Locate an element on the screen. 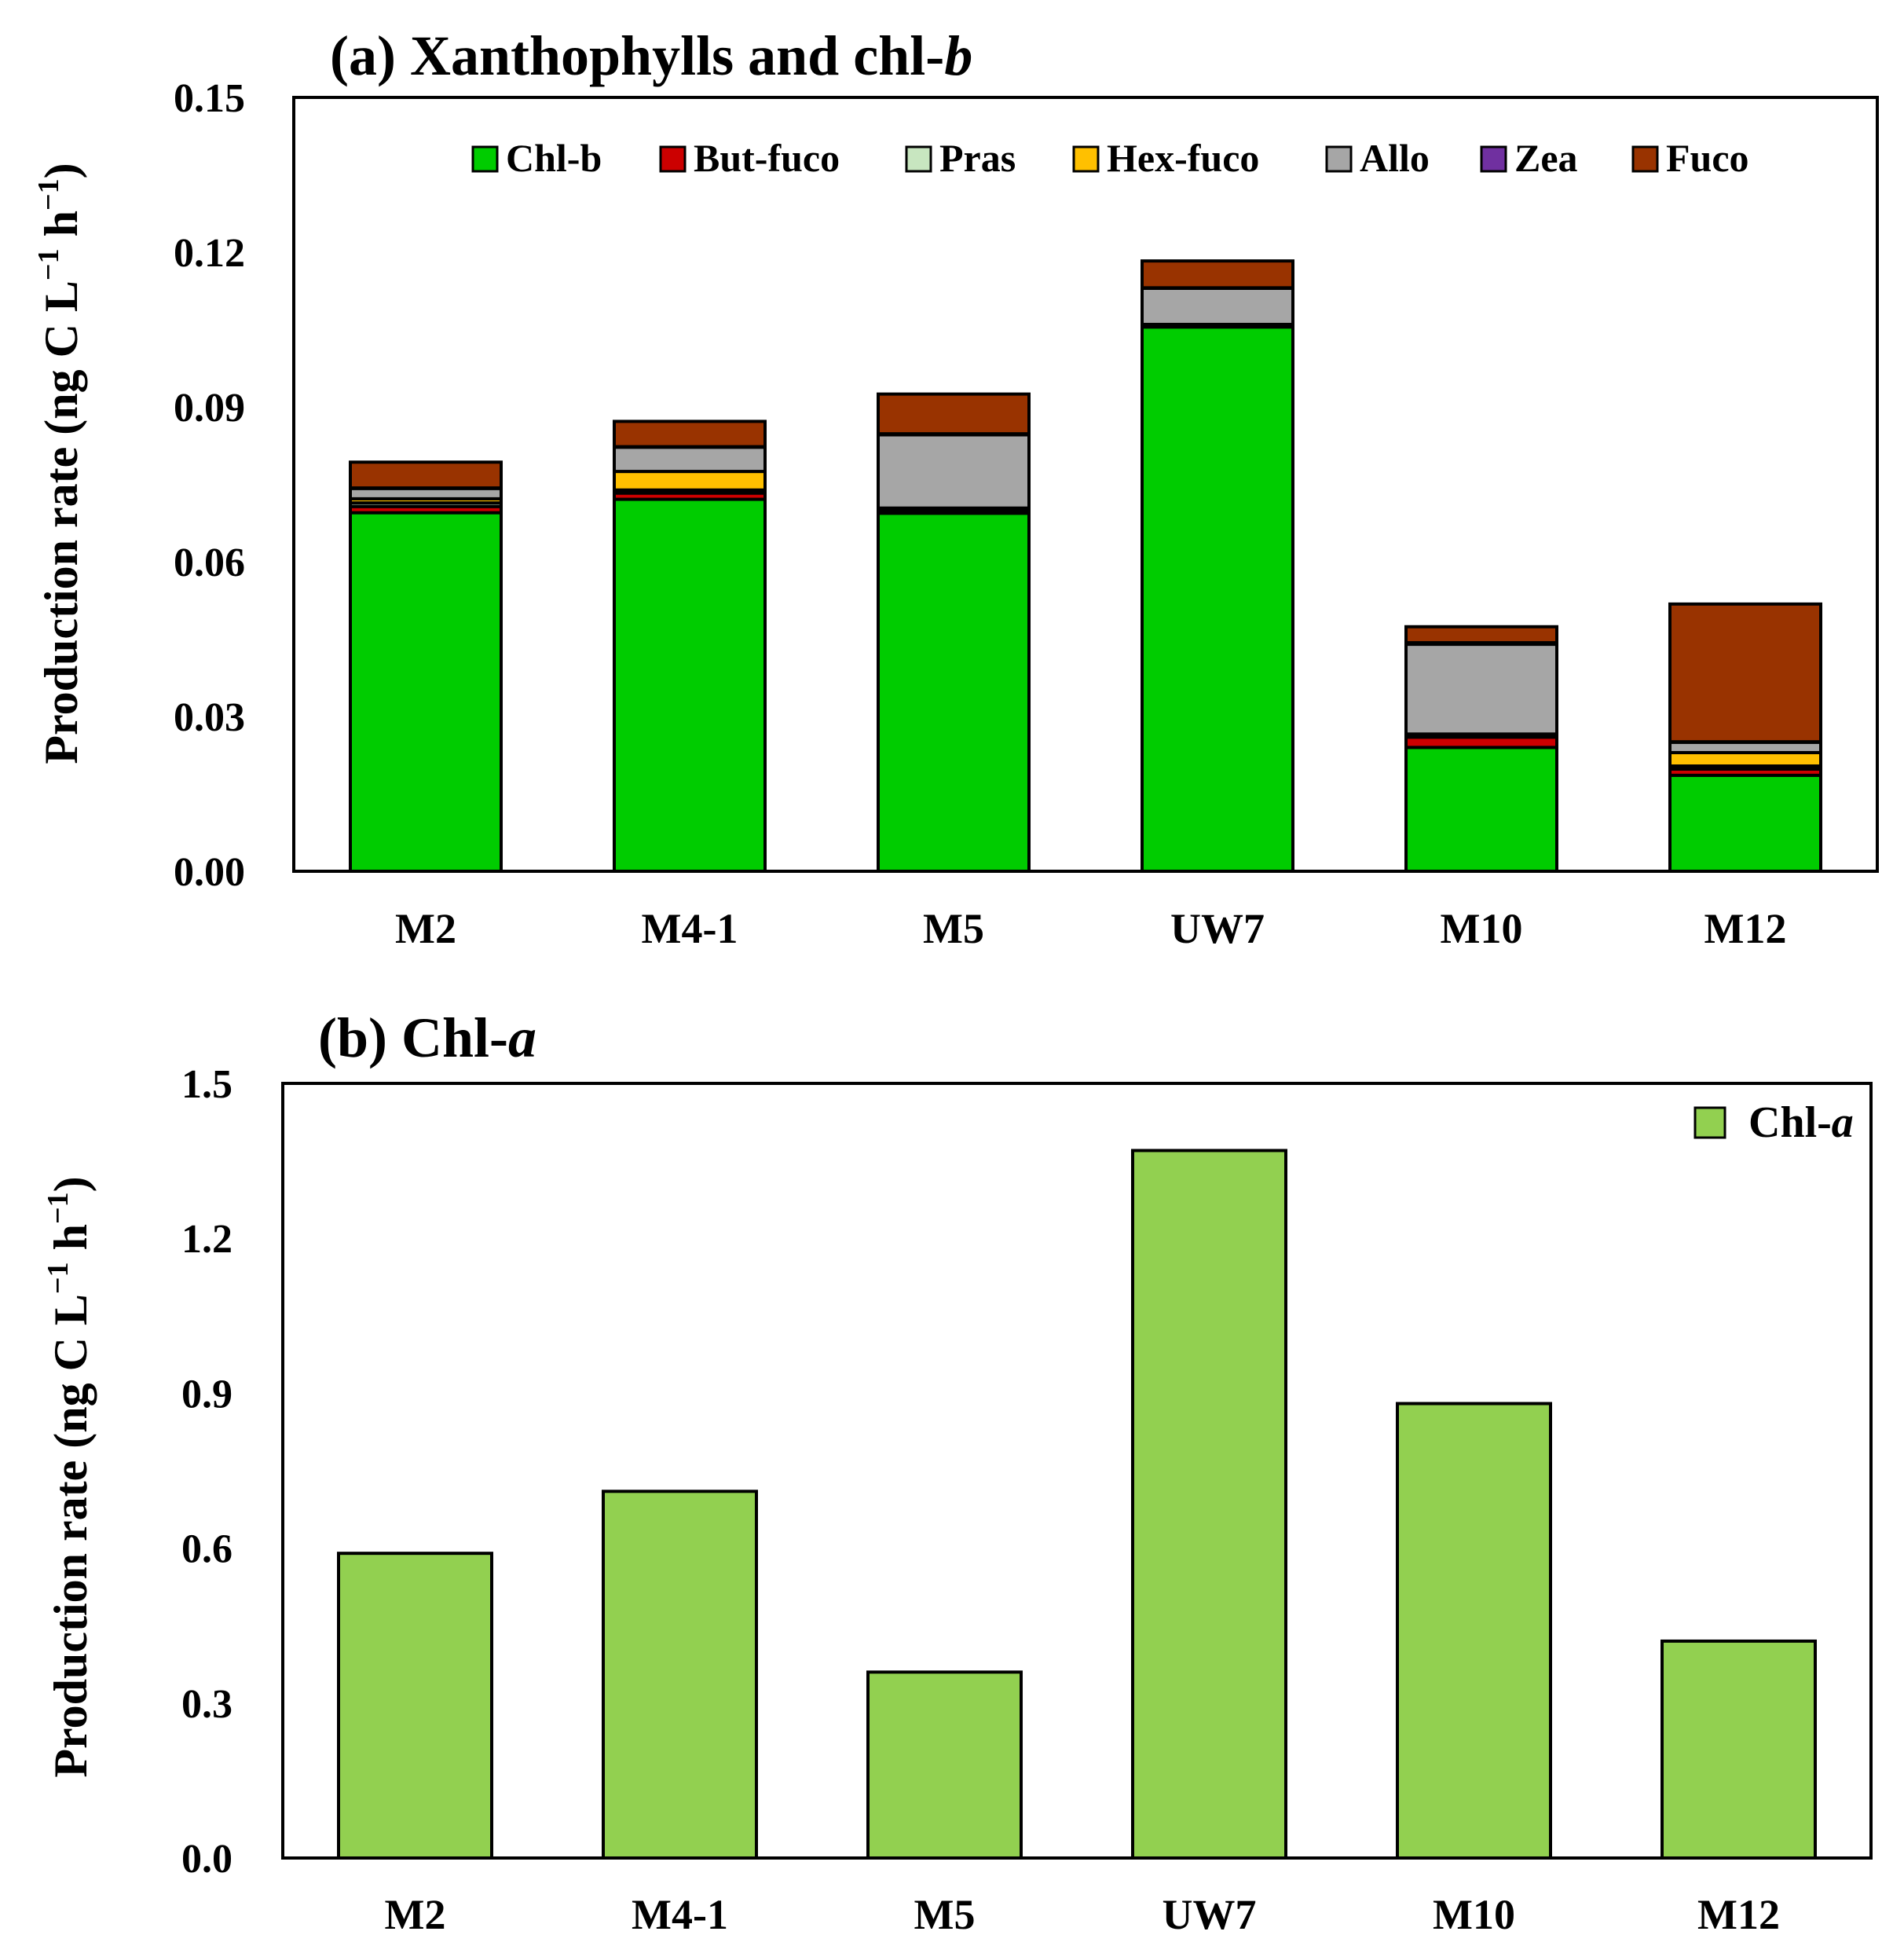 The image size is (1904, 1946). panel-a-bar-m4-1-hex-fuco is located at coordinates (690, 481).